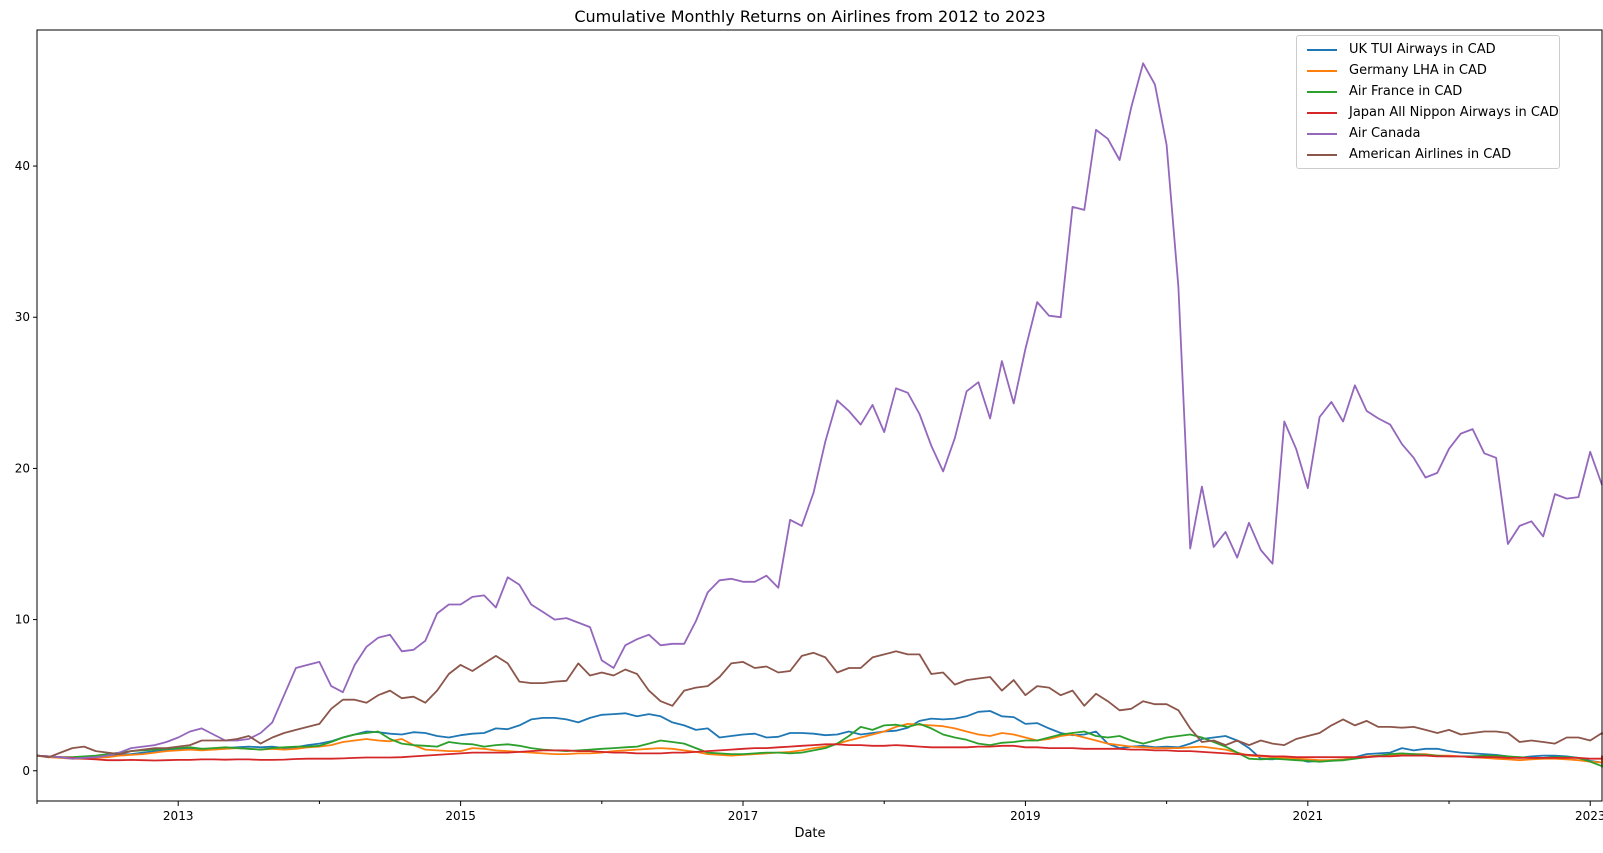  Describe the element at coordinates (22, 317) in the screenshot. I see `y-tick-label: 30` at that location.